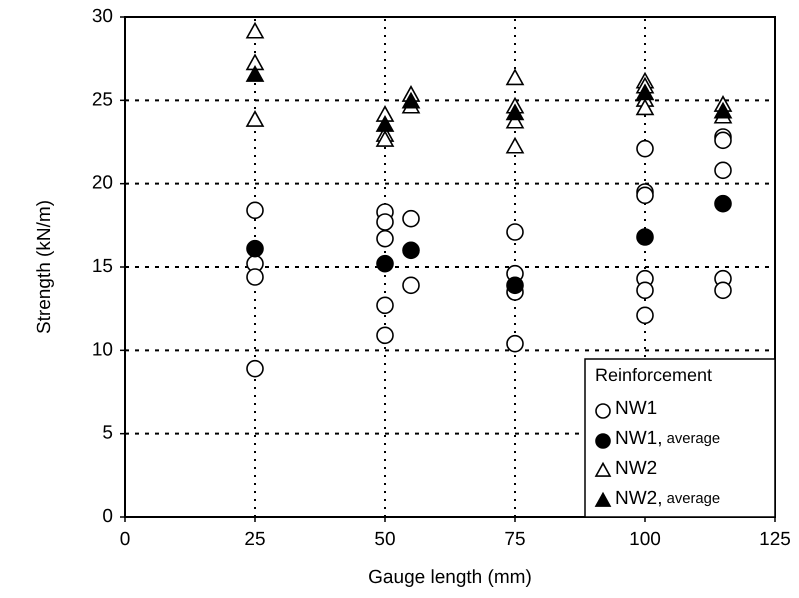 The width and height of the screenshot is (799, 598). What do you see at coordinates (102, 349) in the screenshot?
I see `y-tick-label: 10` at bounding box center [102, 349].